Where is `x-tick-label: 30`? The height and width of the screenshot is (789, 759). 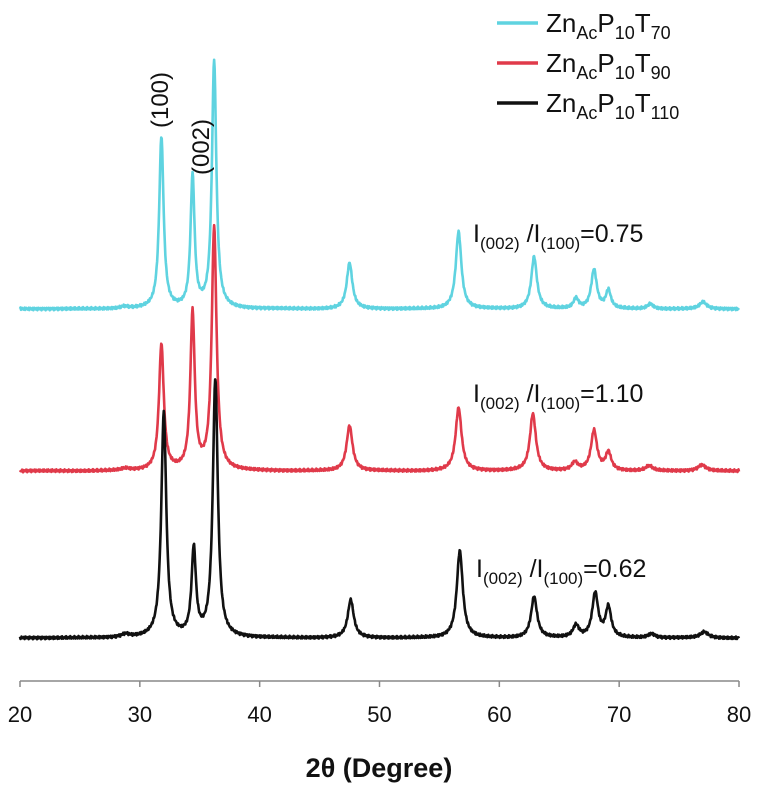 x-tick-label: 30 is located at coordinates (140, 714).